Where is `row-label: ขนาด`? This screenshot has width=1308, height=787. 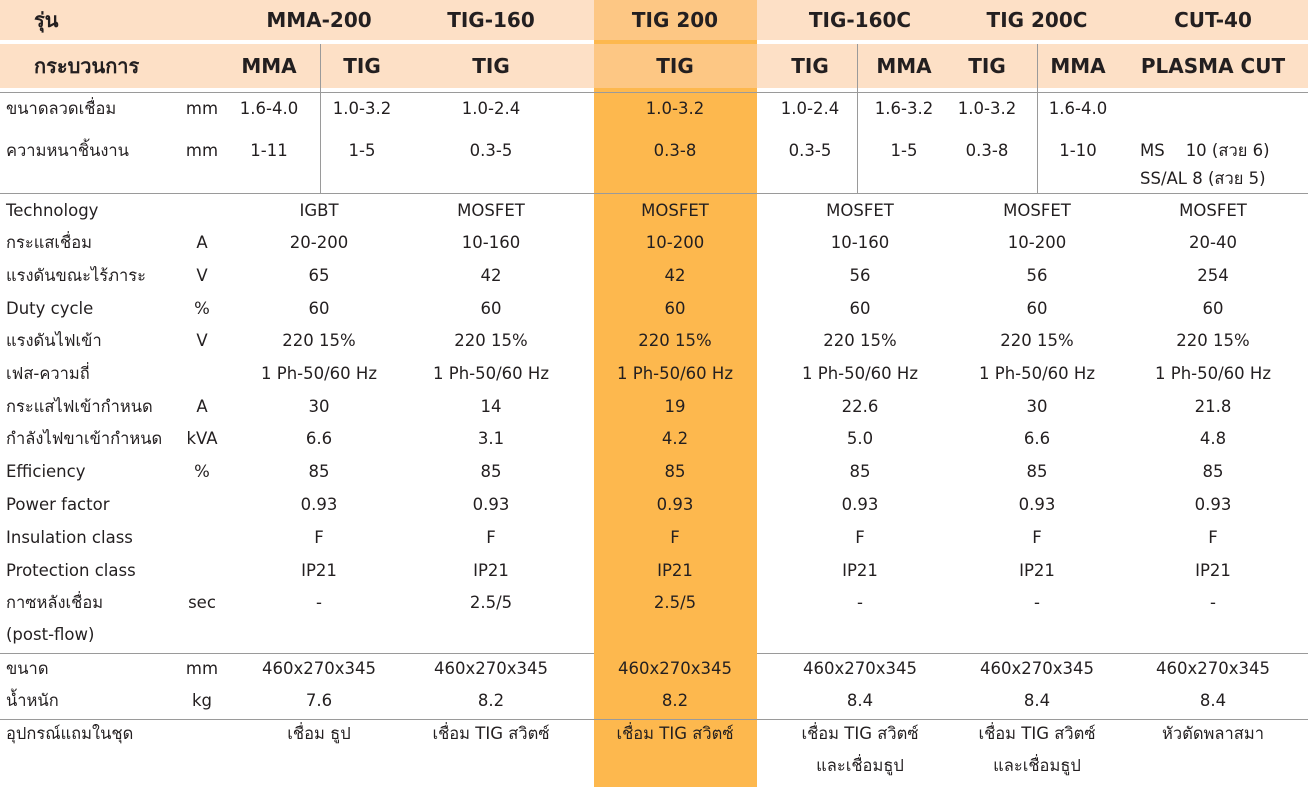
row-label: ขนาด is located at coordinates (27, 668).